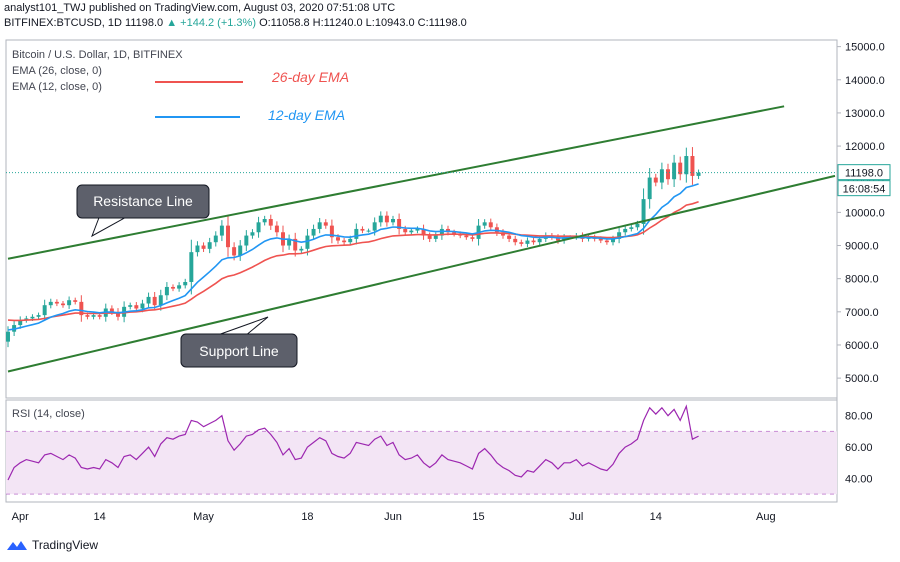 Image resolution: width=900 pixels, height=562 pixels. I want to click on time-tick-label: 14, so click(100, 517).